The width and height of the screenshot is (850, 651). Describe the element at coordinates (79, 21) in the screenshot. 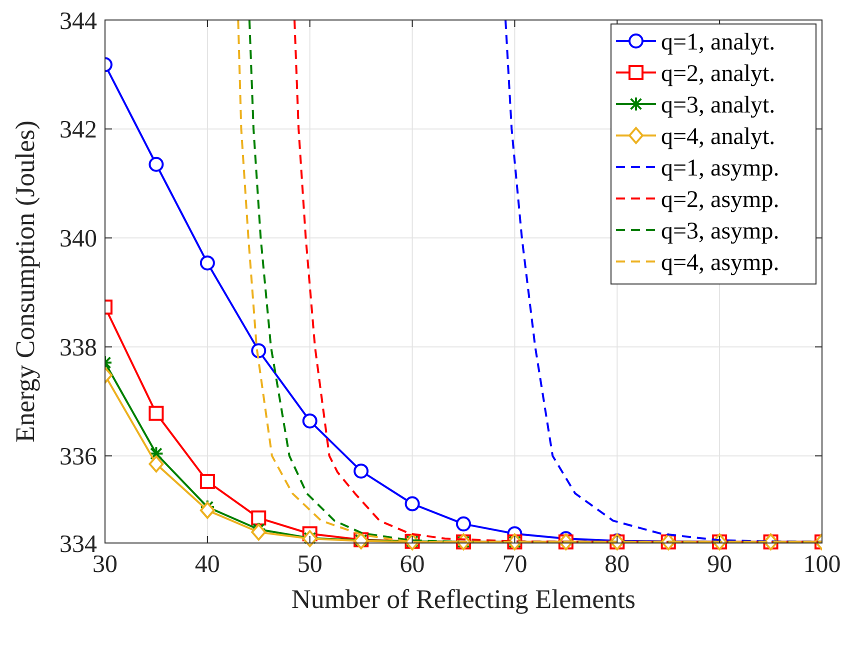

I see `y-tick-label: 344` at that location.